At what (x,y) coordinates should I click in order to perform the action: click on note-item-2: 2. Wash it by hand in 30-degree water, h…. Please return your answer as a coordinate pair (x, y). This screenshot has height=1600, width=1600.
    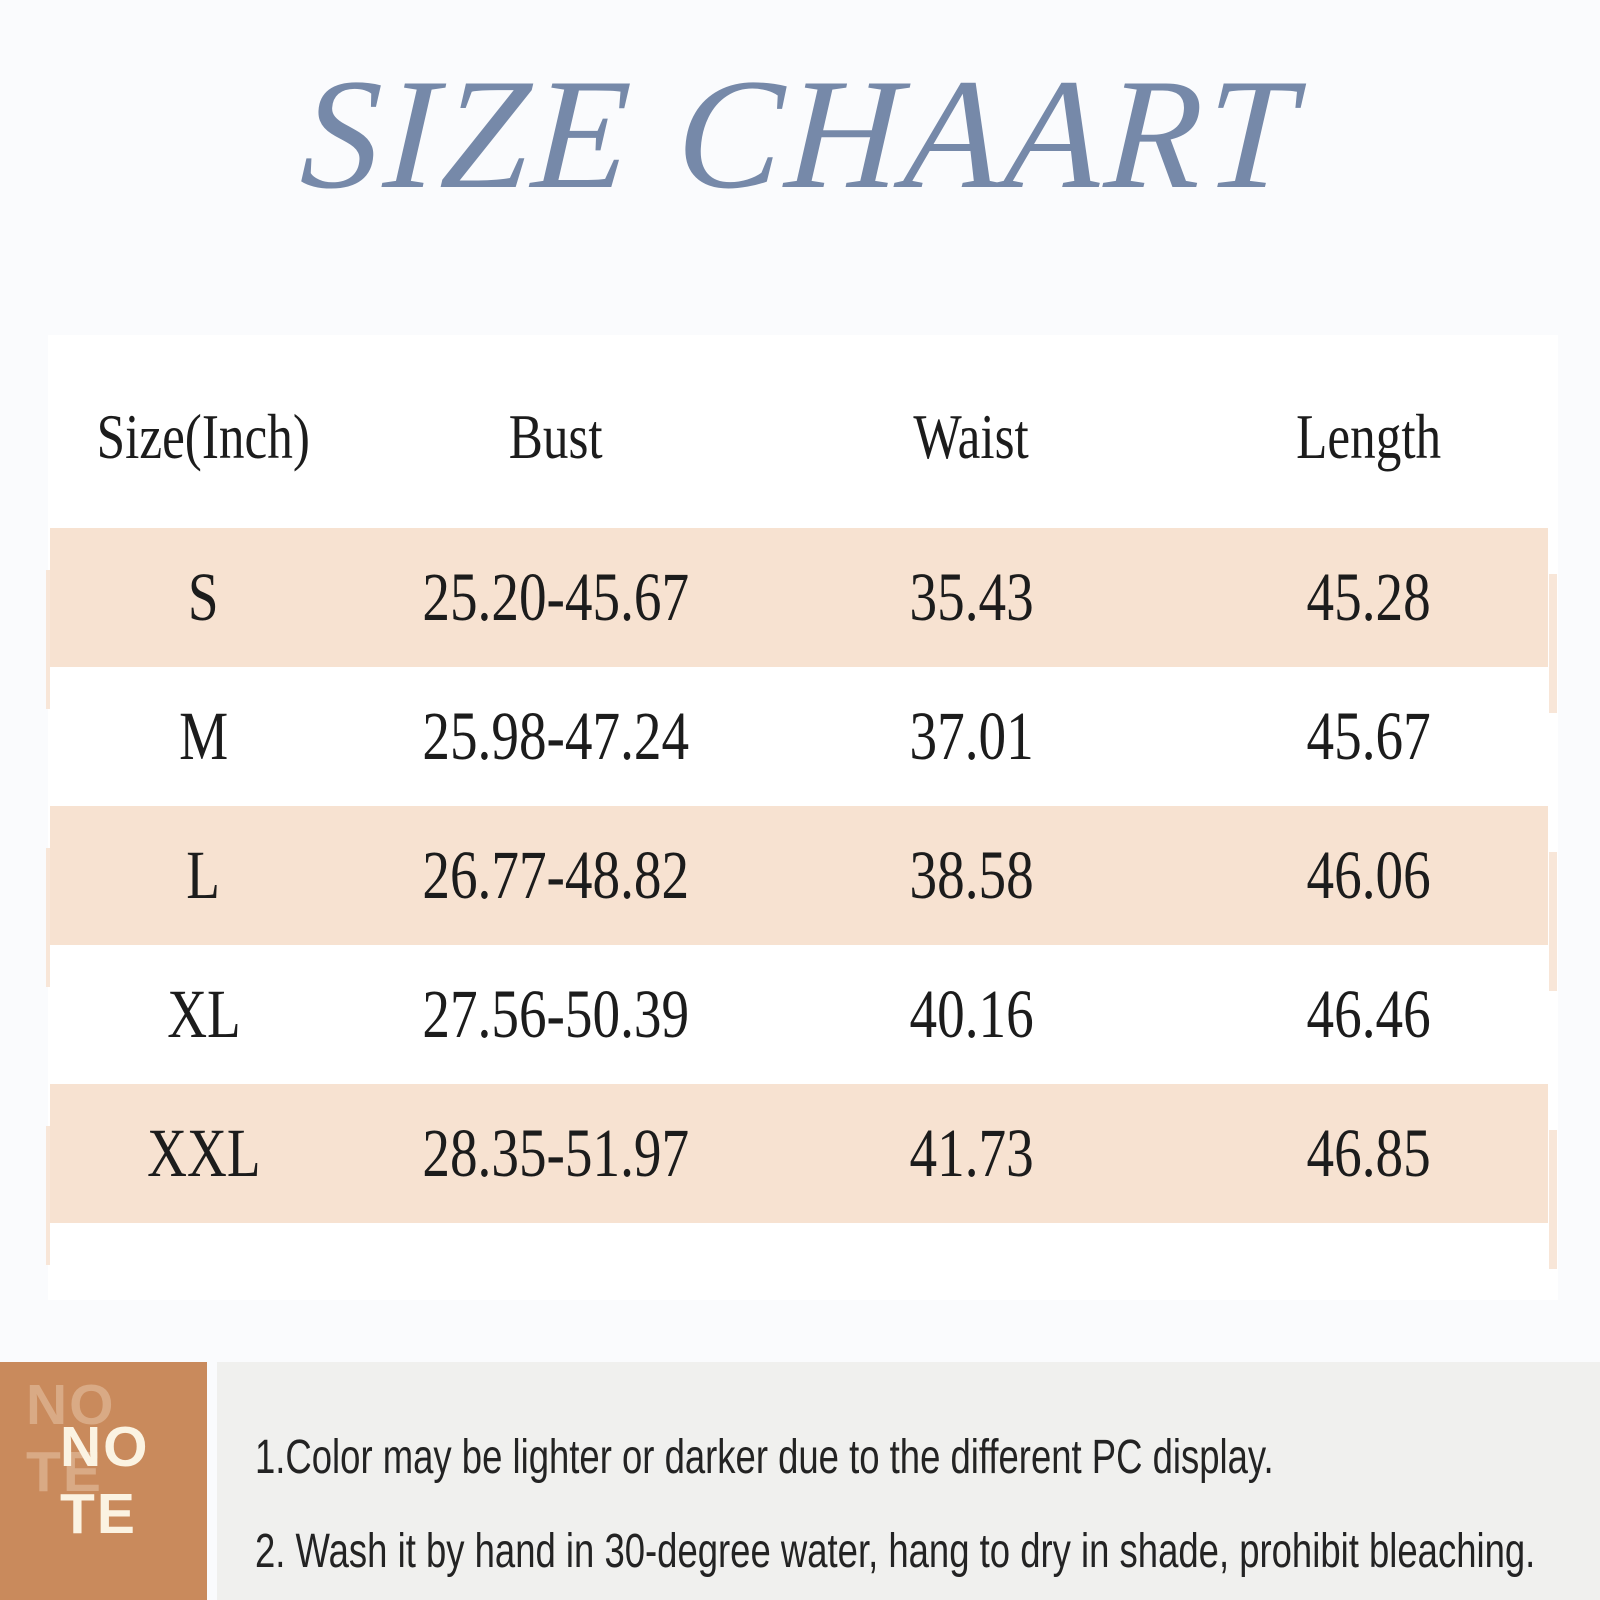
    Looking at the image, I should click on (895, 1551).